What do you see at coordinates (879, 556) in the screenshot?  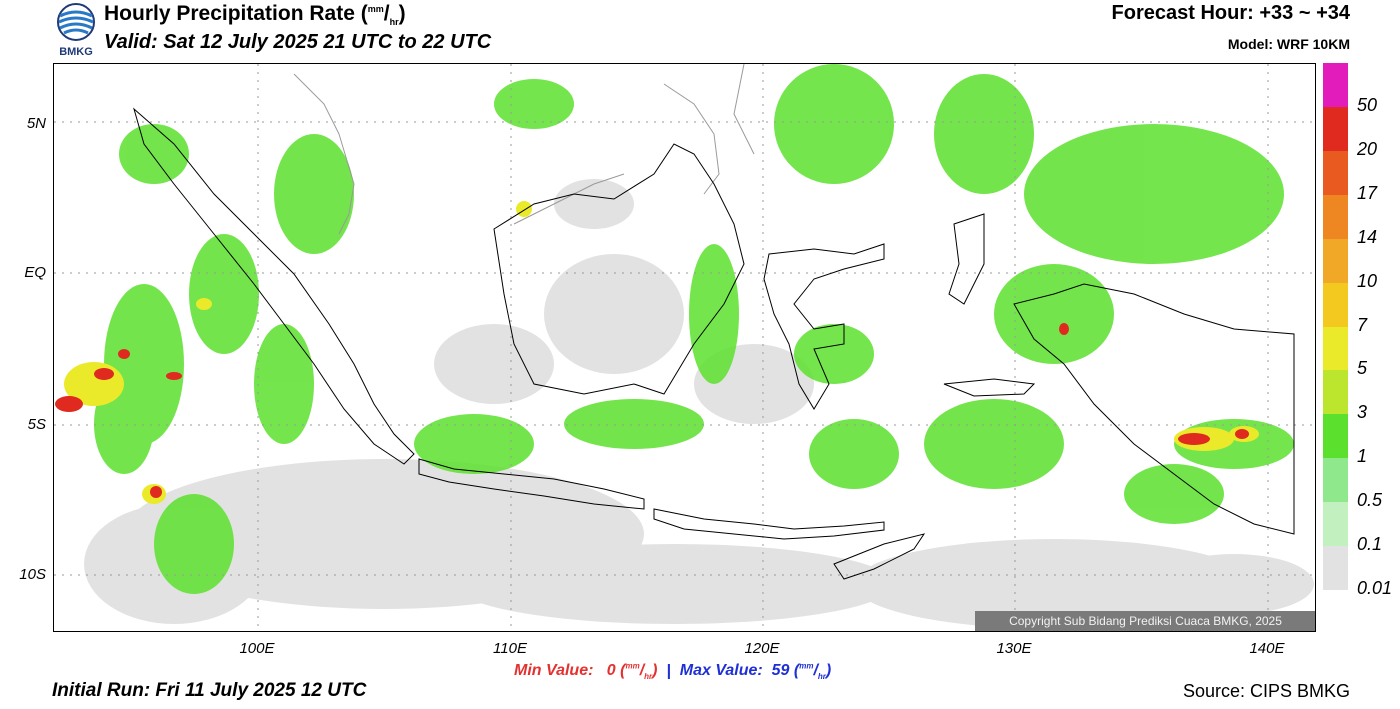 I see `timor-outline` at bounding box center [879, 556].